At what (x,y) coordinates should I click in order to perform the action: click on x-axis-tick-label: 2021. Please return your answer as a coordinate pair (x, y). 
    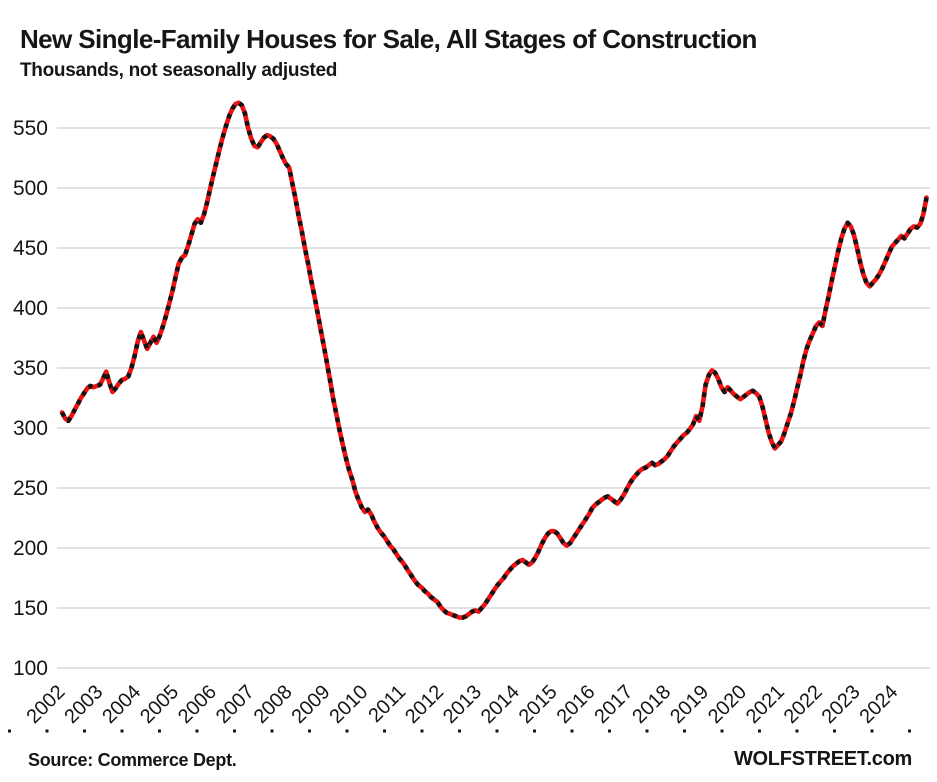
    Looking at the image, I should click on (765, 704).